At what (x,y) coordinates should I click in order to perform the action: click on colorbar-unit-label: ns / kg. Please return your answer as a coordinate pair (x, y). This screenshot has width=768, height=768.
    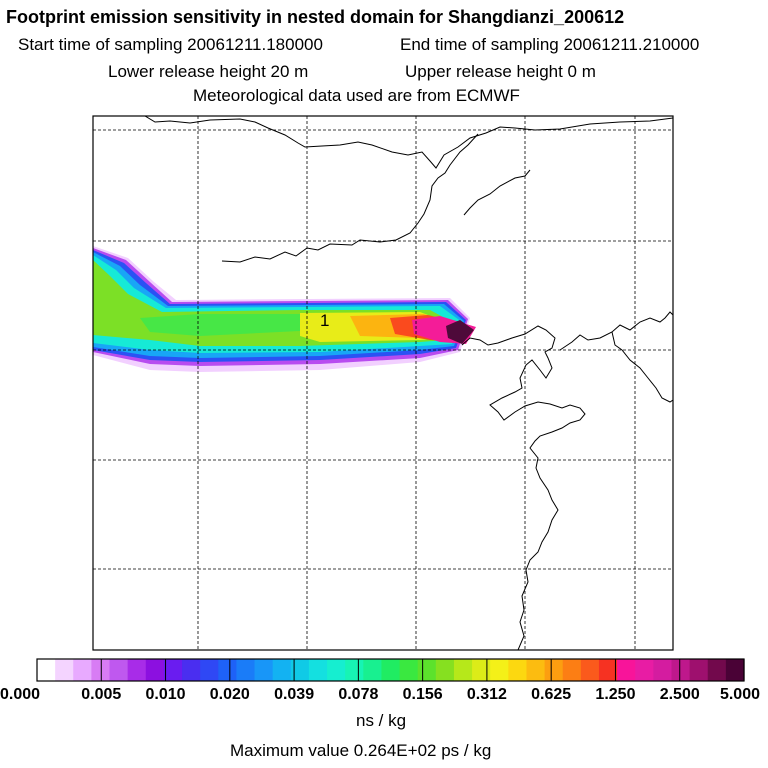
    Looking at the image, I should click on (381, 720).